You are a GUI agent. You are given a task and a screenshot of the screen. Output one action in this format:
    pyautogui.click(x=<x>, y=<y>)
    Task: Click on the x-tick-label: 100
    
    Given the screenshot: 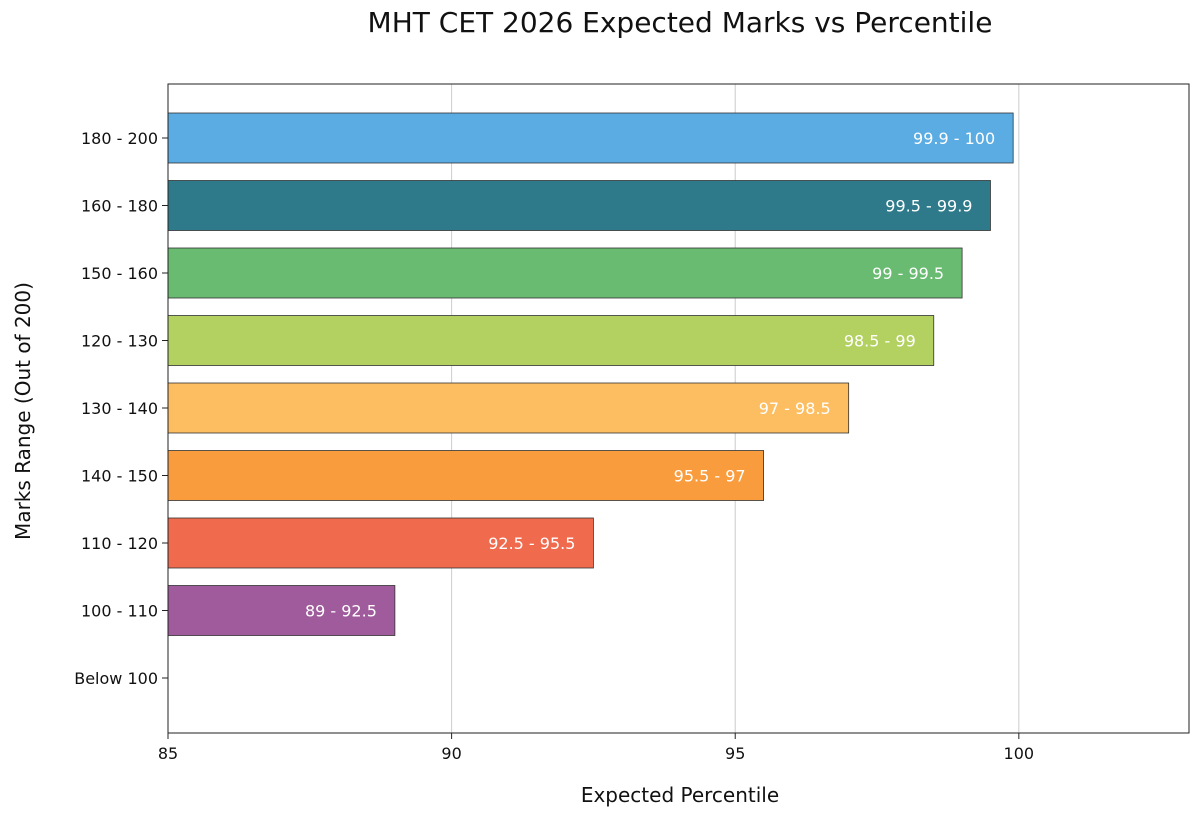 What is the action you would take?
    pyautogui.click(x=1019, y=753)
    